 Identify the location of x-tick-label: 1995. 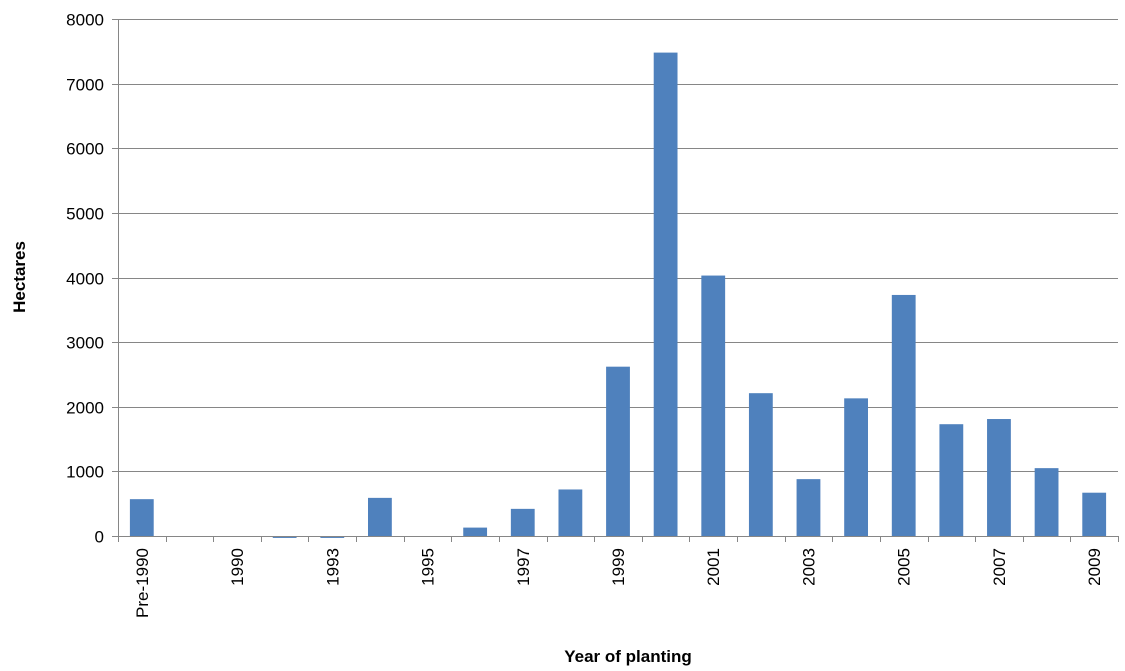
(428, 567).